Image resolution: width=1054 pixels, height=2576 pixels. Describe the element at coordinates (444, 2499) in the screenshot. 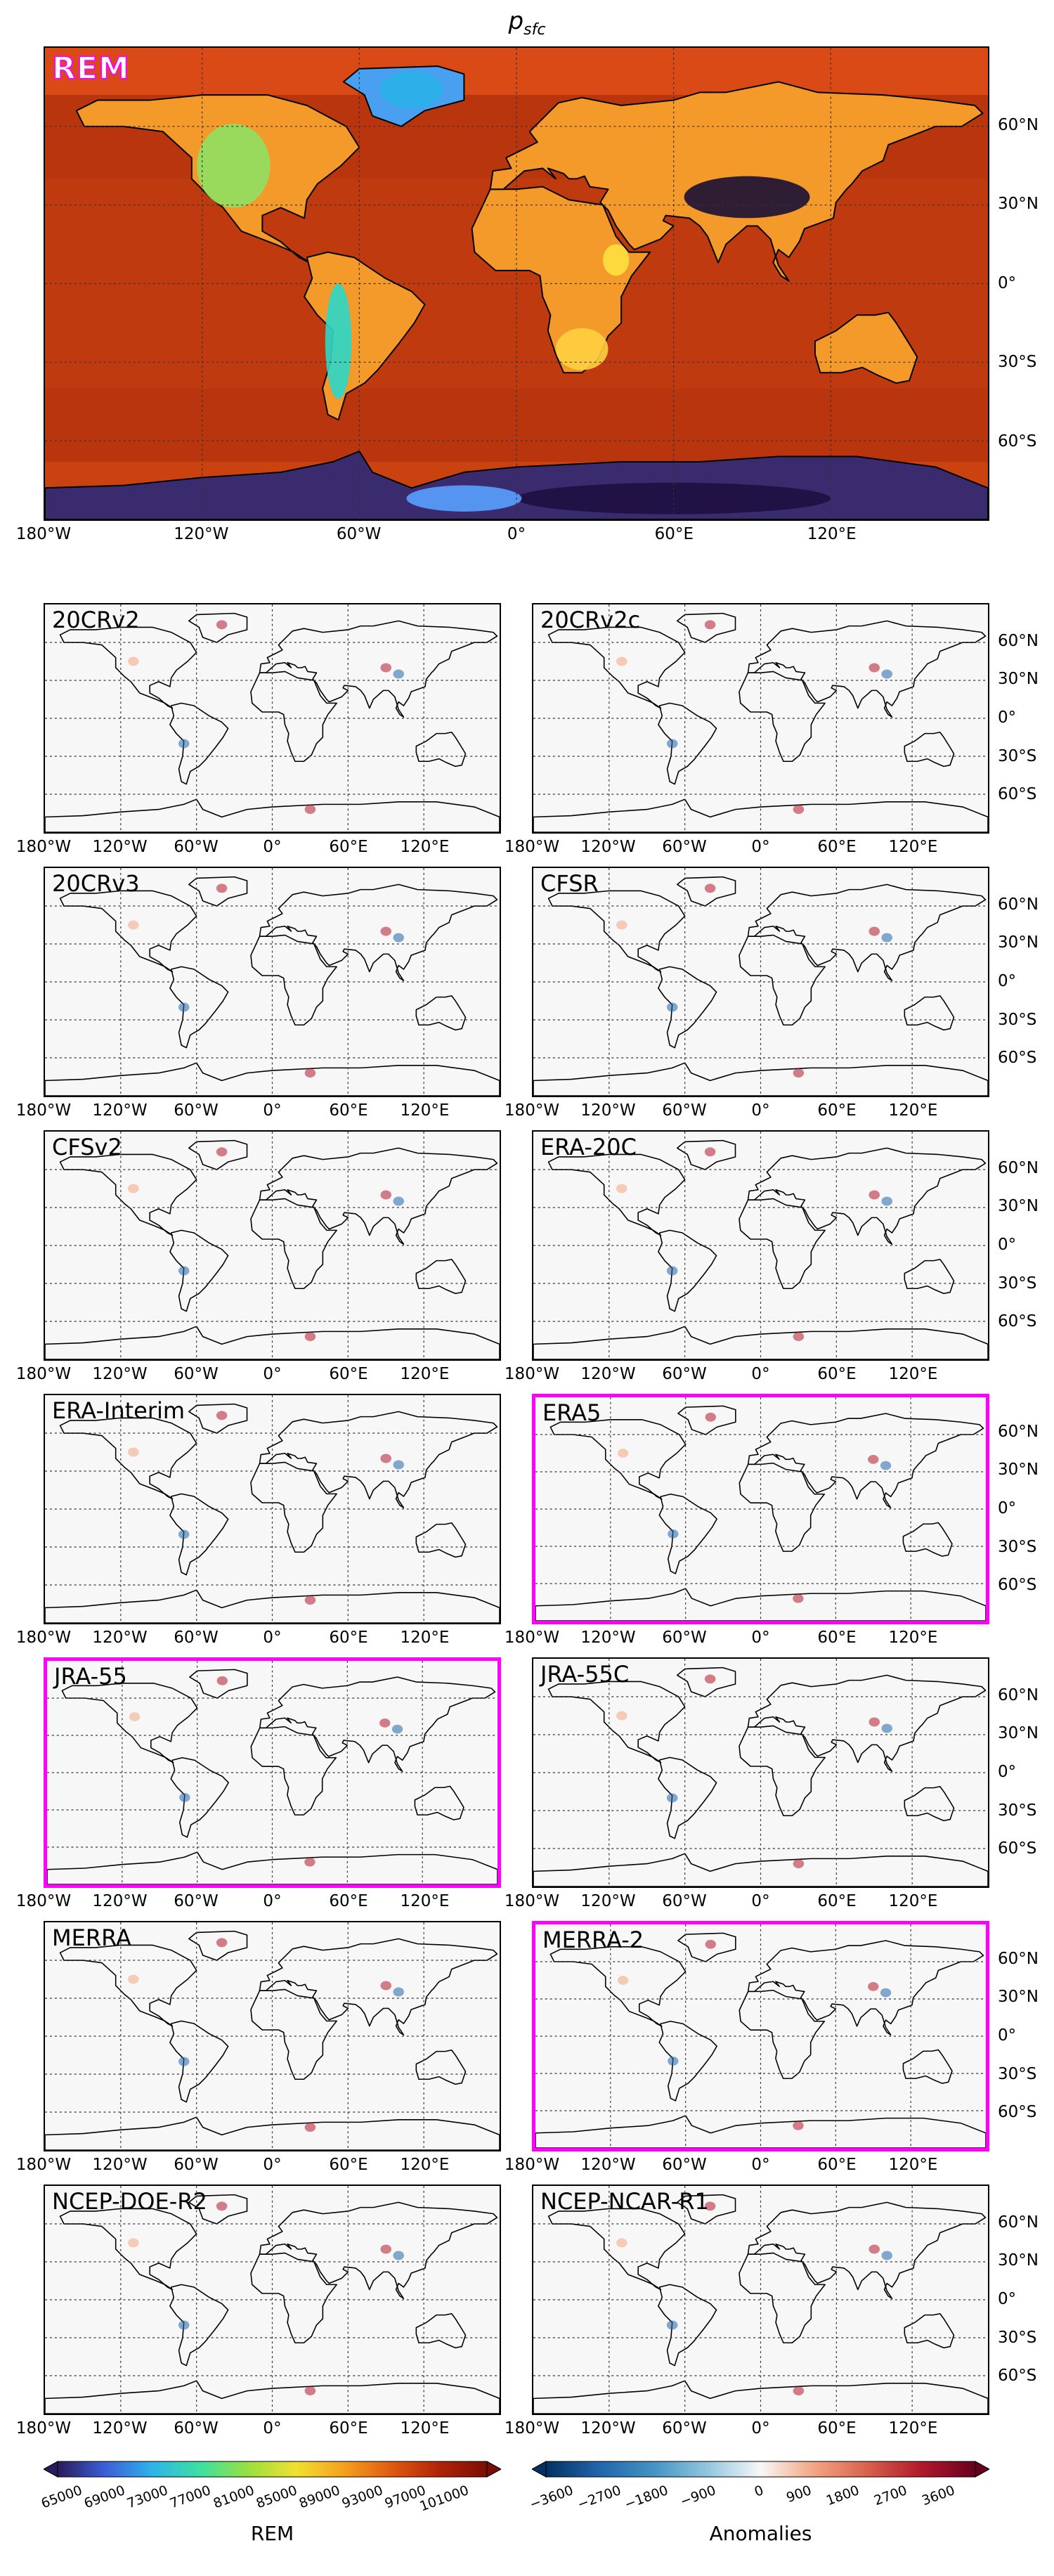

I see `colorbar-tick-label: 101000` at that location.